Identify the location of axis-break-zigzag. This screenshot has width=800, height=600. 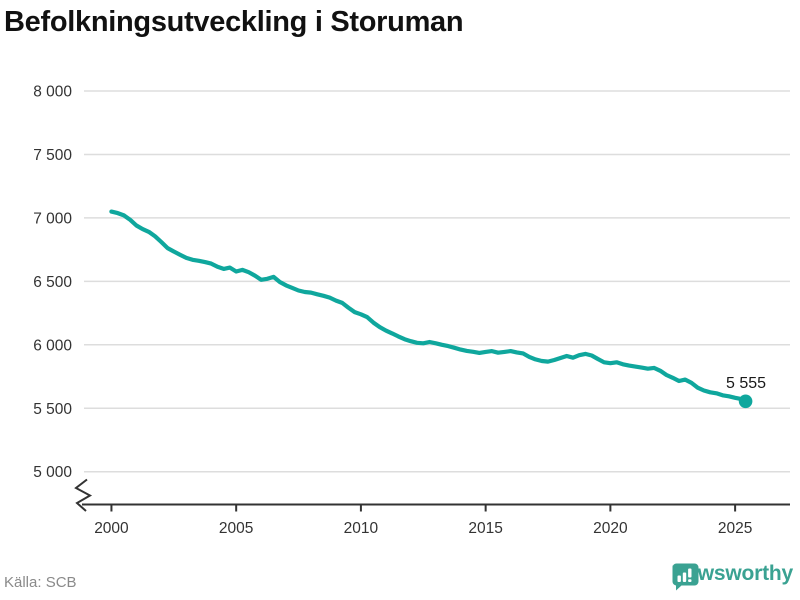
(83, 495).